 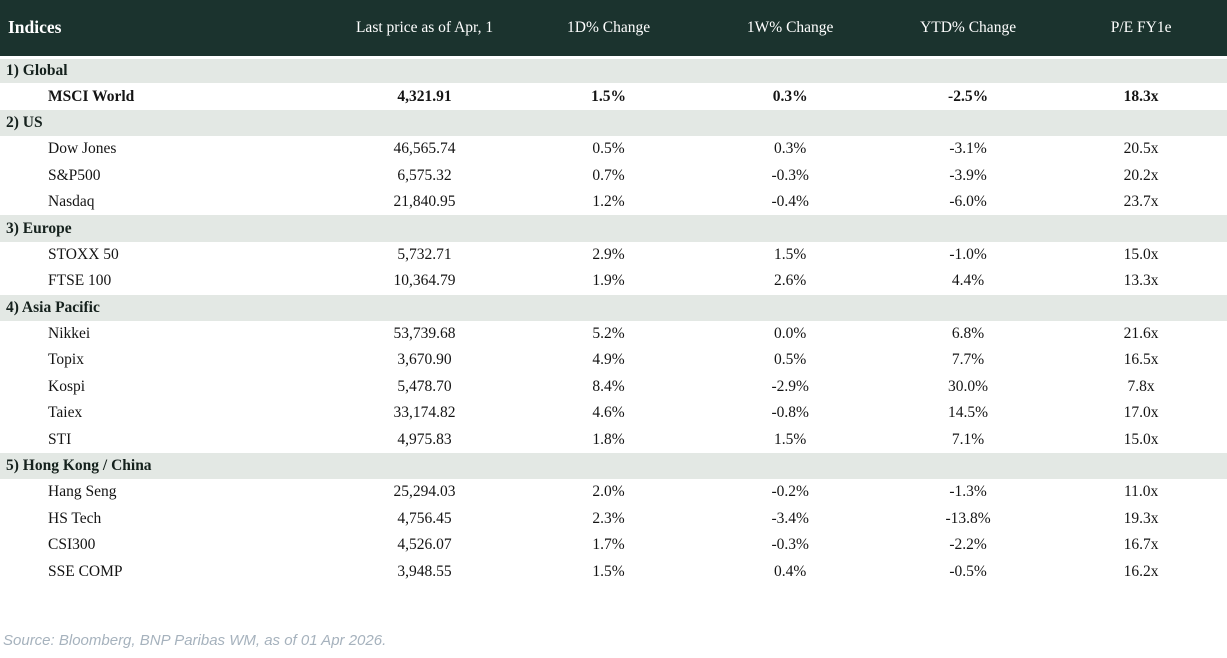 I want to click on index-row: MSCI World 4,321.91 1.5% 0.3% -2.5% 18.3x, so click(x=613, y=96).